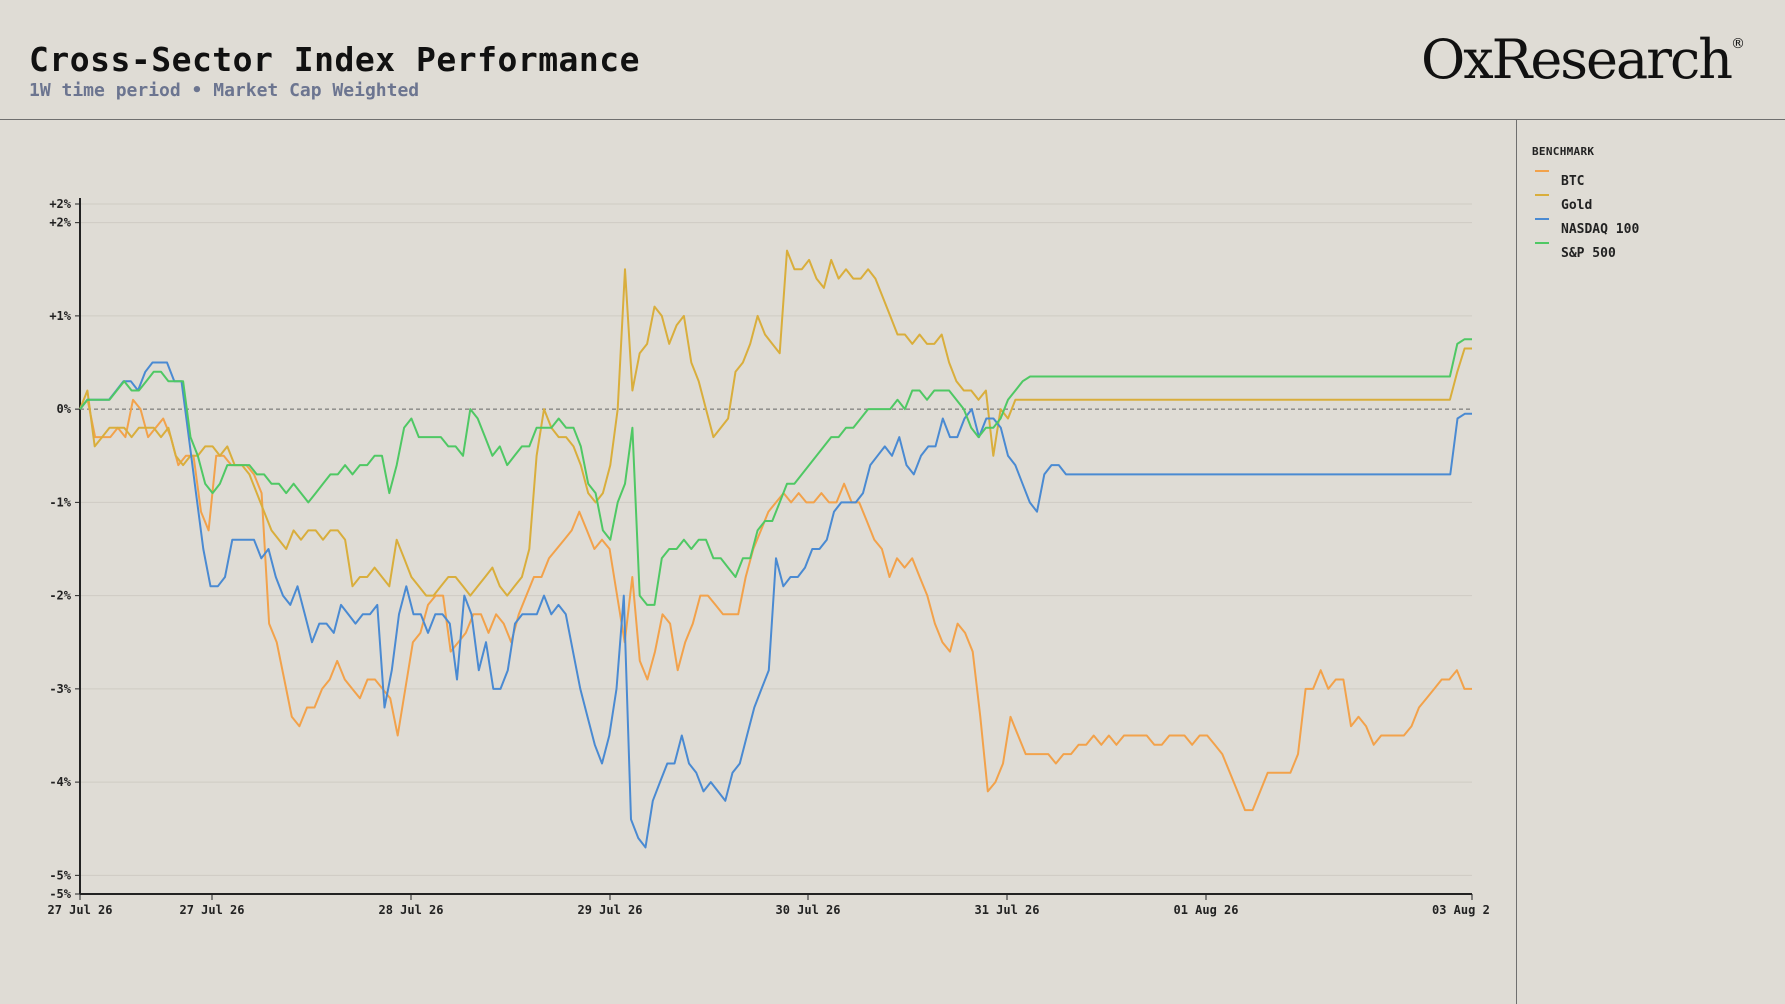  I want to click on legend-title: BENCHMARK, so click(1563, 151).